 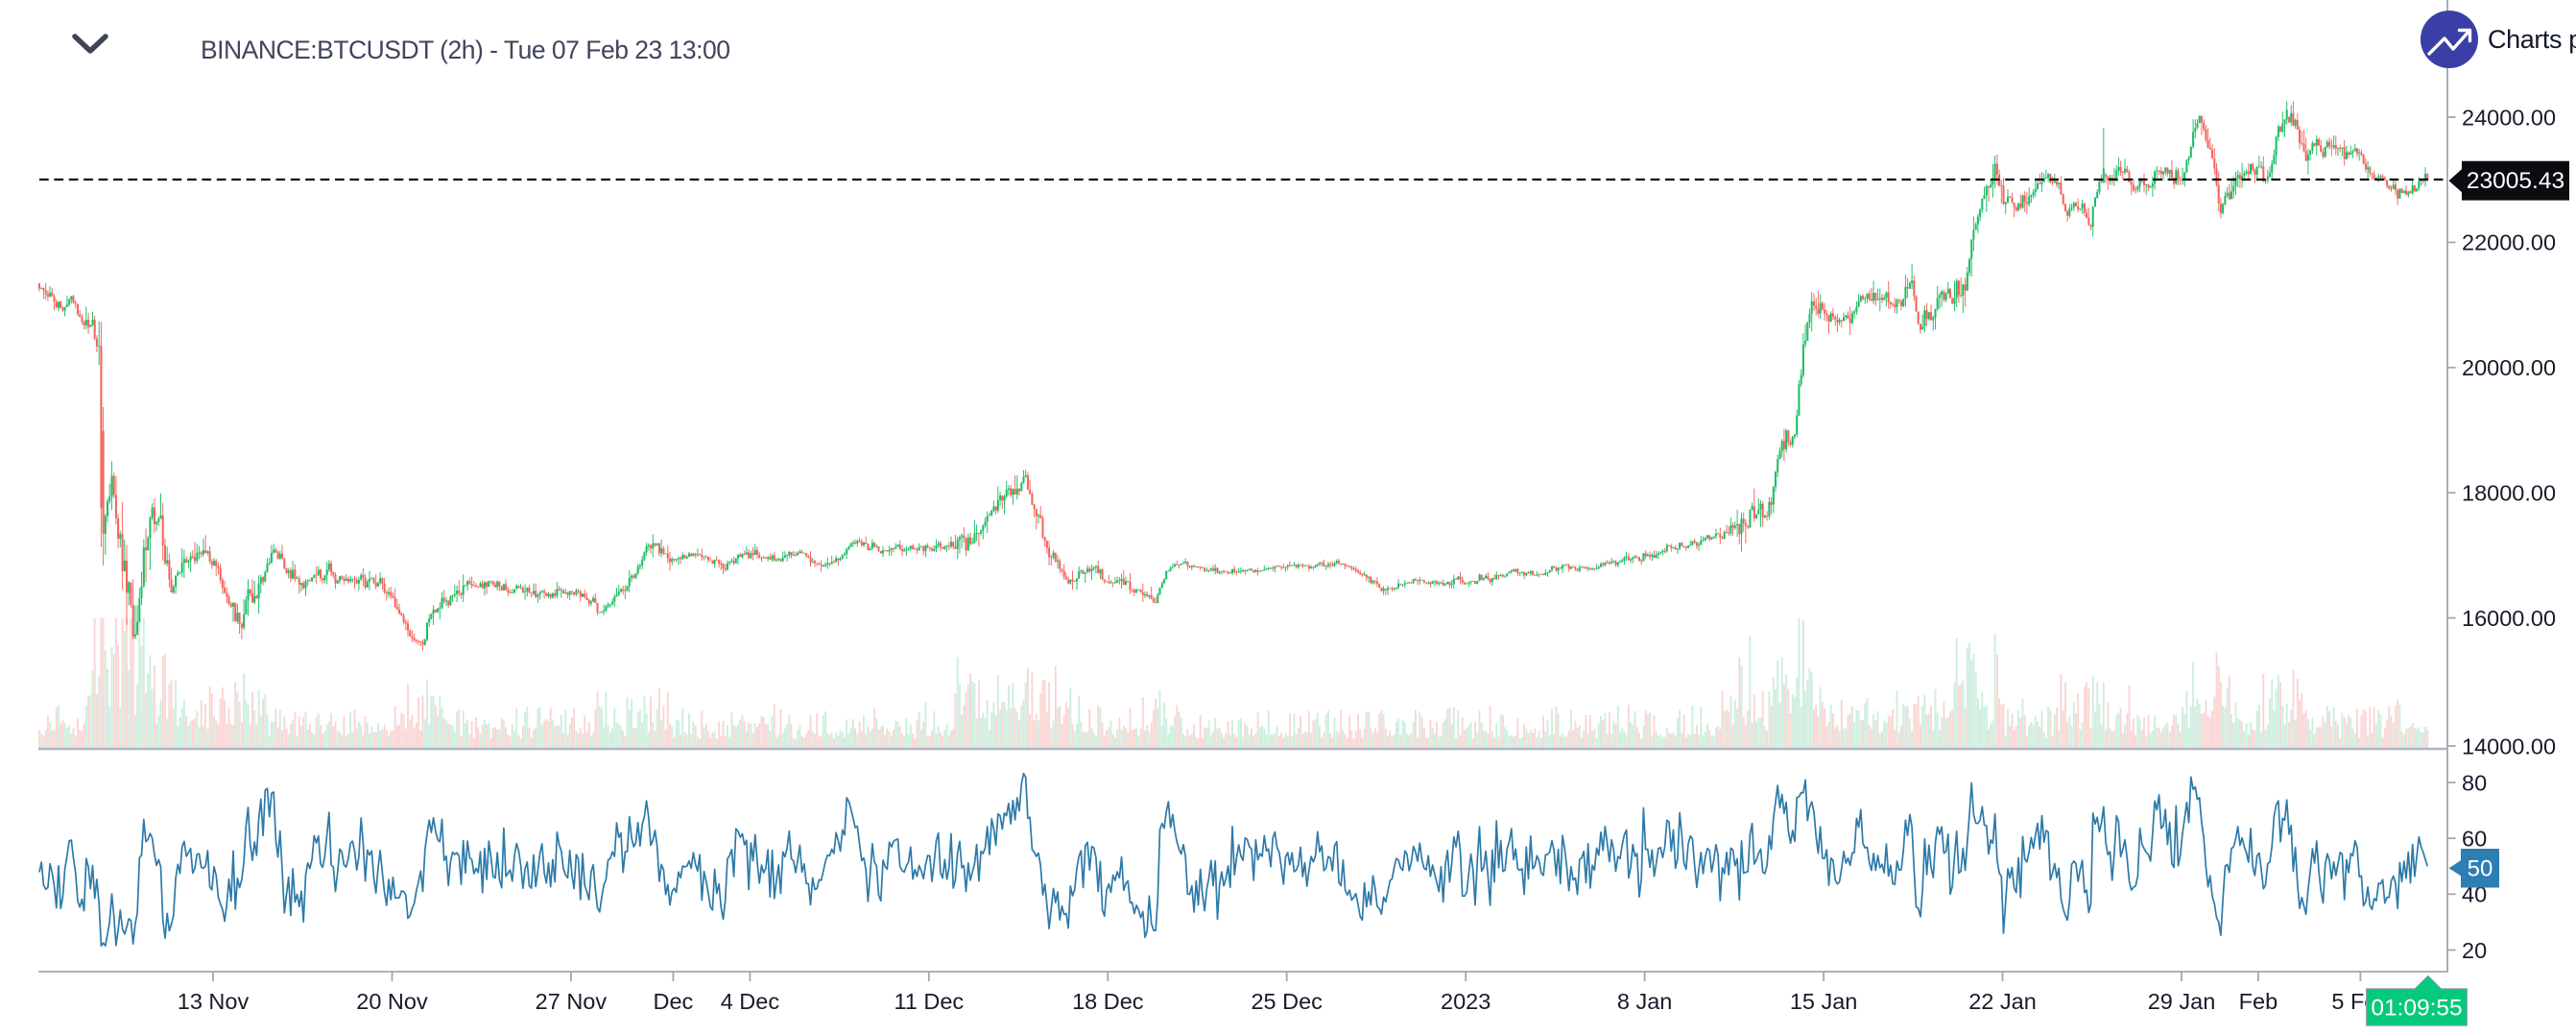 I want to click on svg-text: 29 Jan, so click(x=2182, y=1001).